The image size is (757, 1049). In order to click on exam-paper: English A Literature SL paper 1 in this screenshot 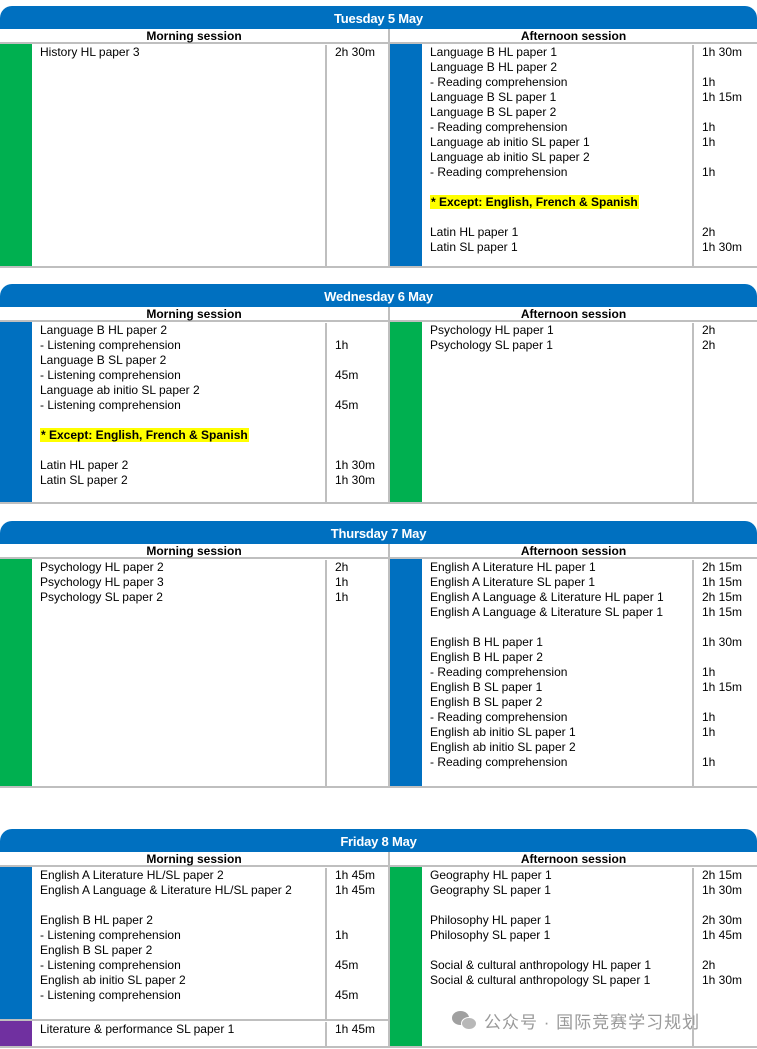, I will do `click(557, 582)`.